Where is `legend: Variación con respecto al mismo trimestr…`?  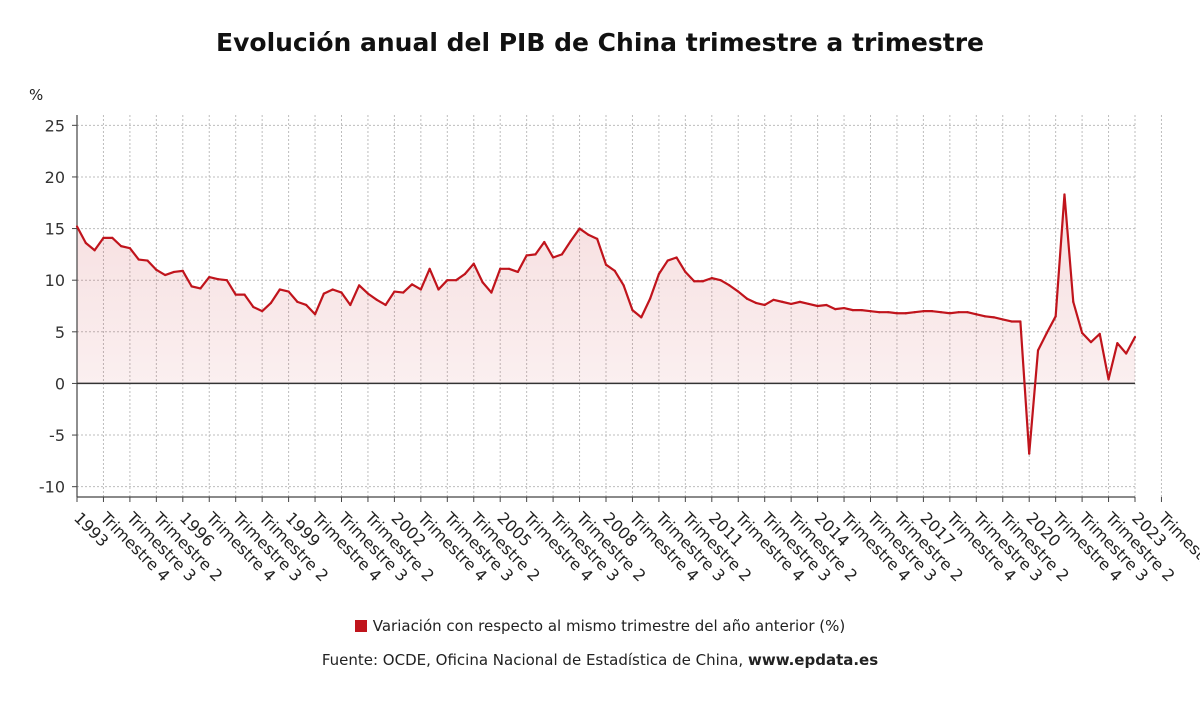 legend: Variación con respecto al mismo trimestr… is located at coordinates (600, 626).